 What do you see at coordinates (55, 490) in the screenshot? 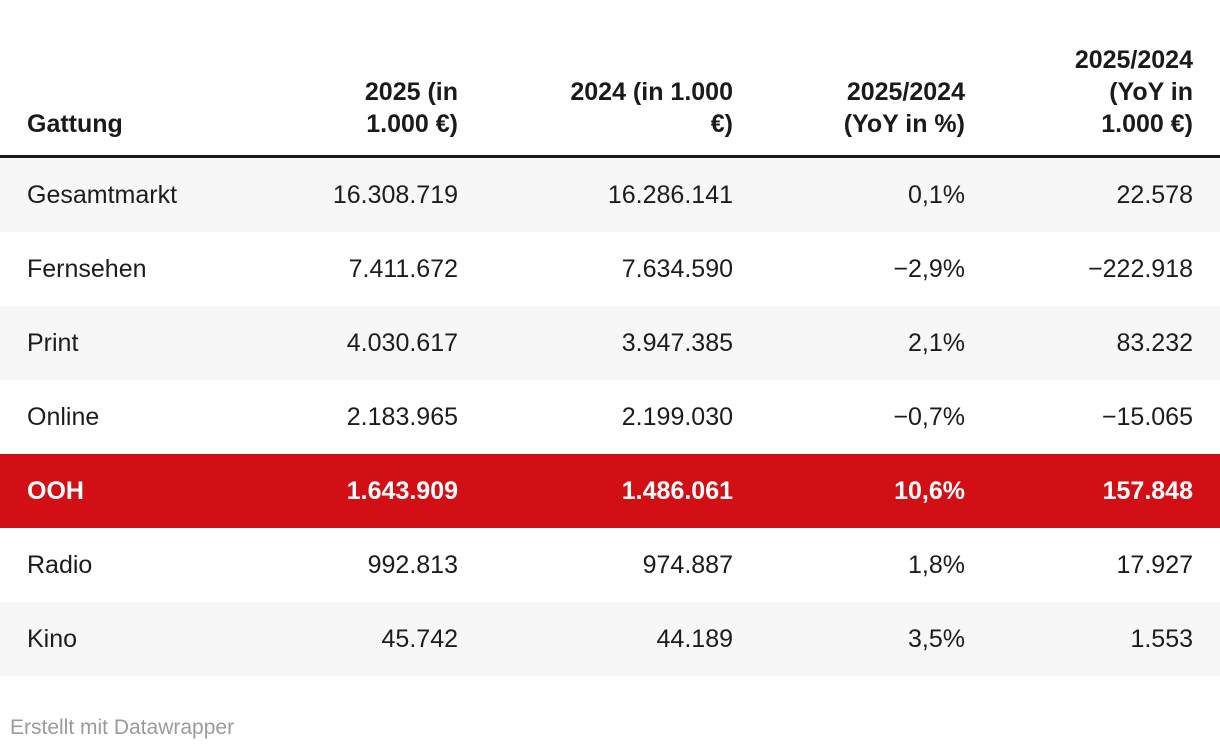
I see `row-label: OOH` at bounding box center [55, 490].